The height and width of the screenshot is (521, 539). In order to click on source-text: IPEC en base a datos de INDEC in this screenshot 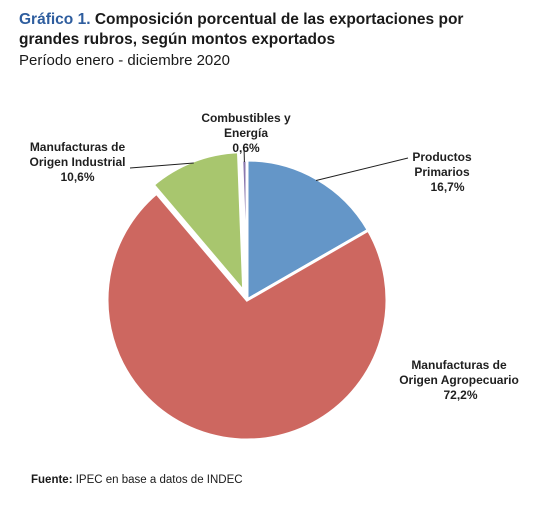, I will do `click(159, 480)`.